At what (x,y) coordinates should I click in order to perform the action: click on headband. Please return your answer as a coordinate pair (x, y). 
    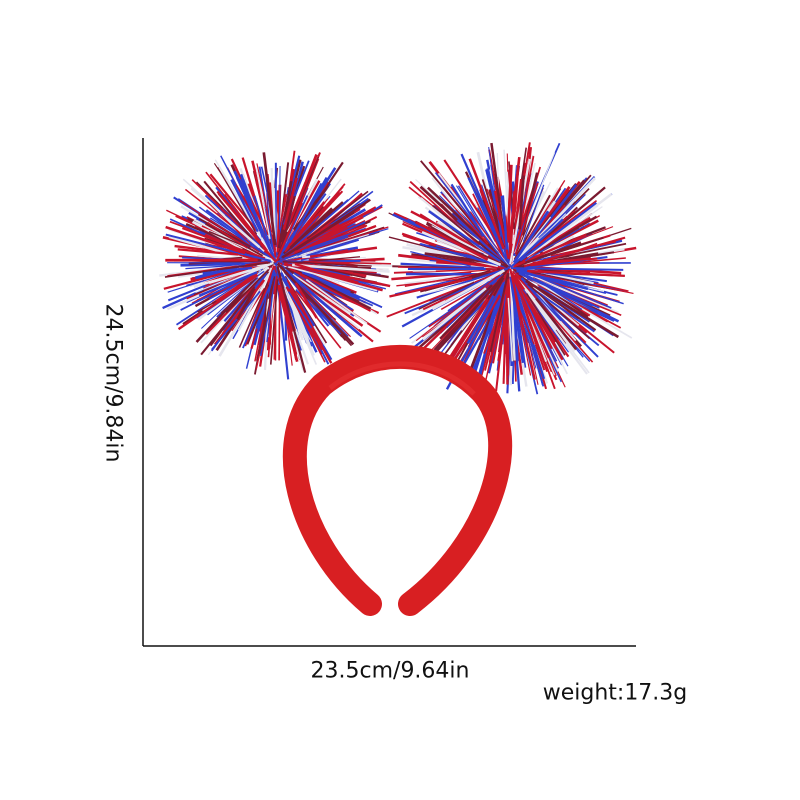
    Looking at the image, I should click on (397, 480).